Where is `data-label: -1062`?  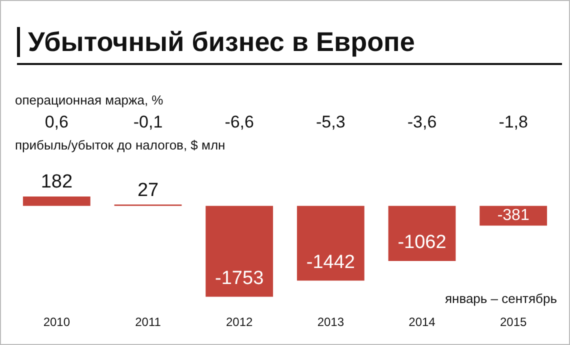 data-label: -1062 is located at coordinates (422, 243).